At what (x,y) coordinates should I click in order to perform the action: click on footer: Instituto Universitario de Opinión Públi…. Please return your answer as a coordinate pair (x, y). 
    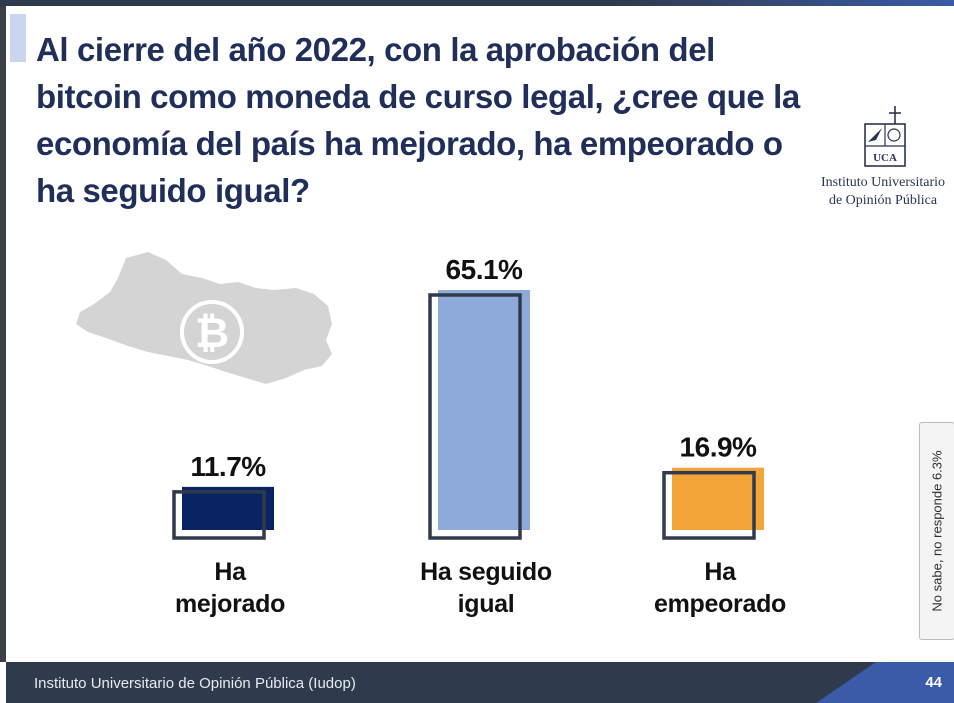
    Looking at the image, I should click on (480, 682).